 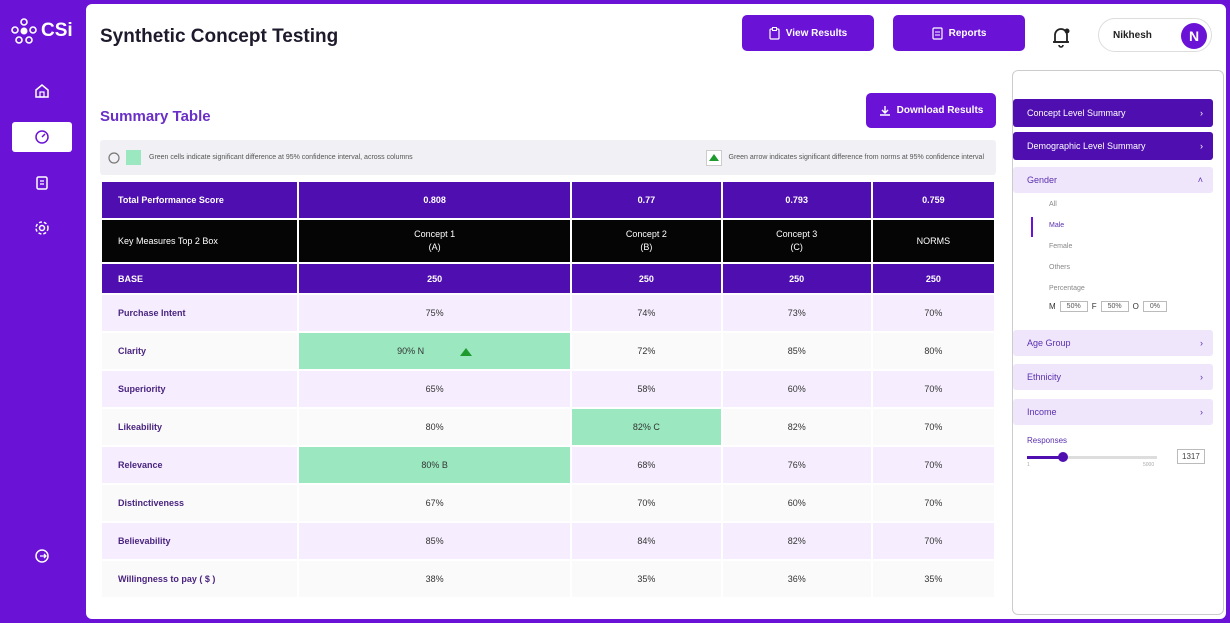 I want to click on column-header: Concept 1 (A), so click(x=435, y=241).